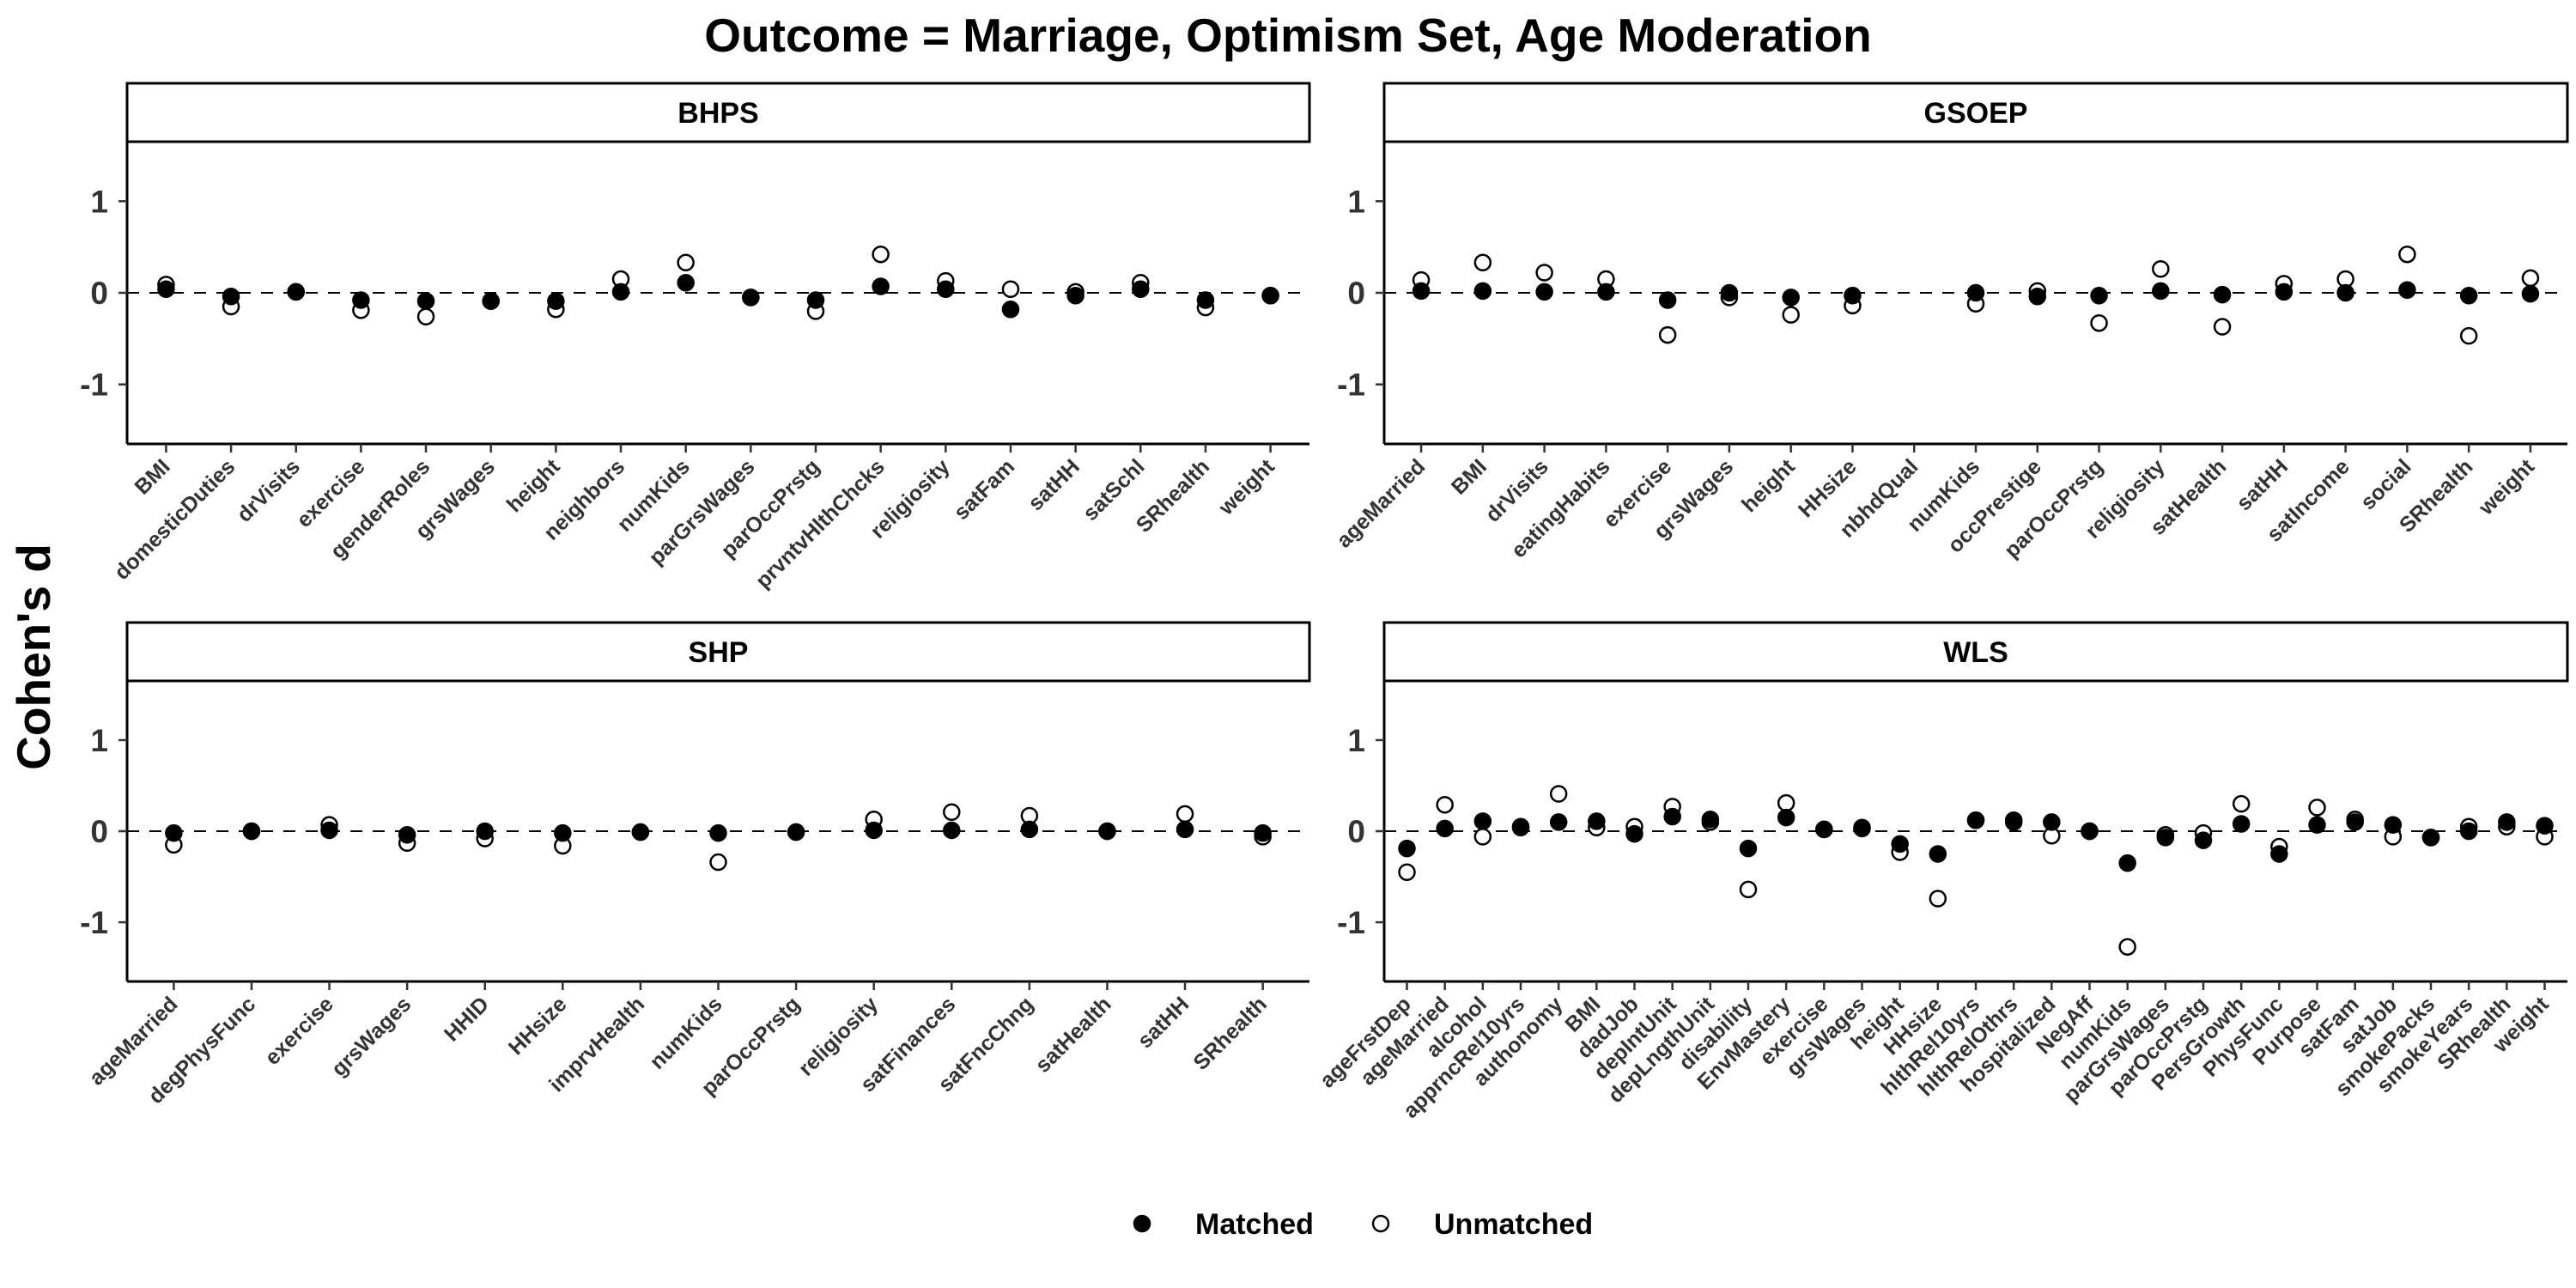 The height and width of the screenshot is (1288, 2576). What do you see at coordinates (2386, 484) in the screenshot?
I see `x-tick-label: social` at bounding box center [2386, 484].